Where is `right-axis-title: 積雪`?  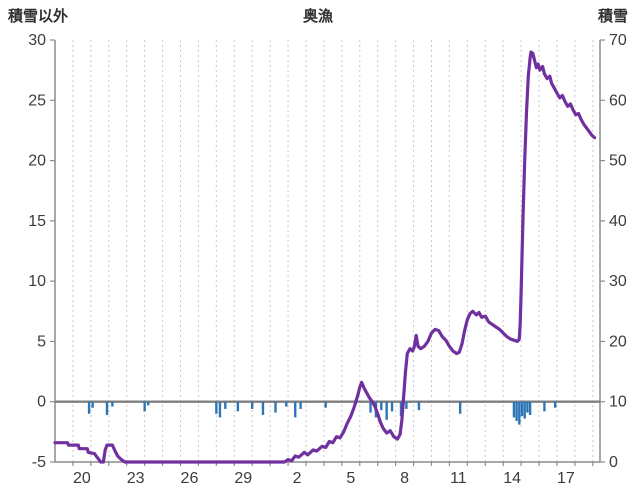
right-axis-title: 積雪 is located at coordinates (612, 16).